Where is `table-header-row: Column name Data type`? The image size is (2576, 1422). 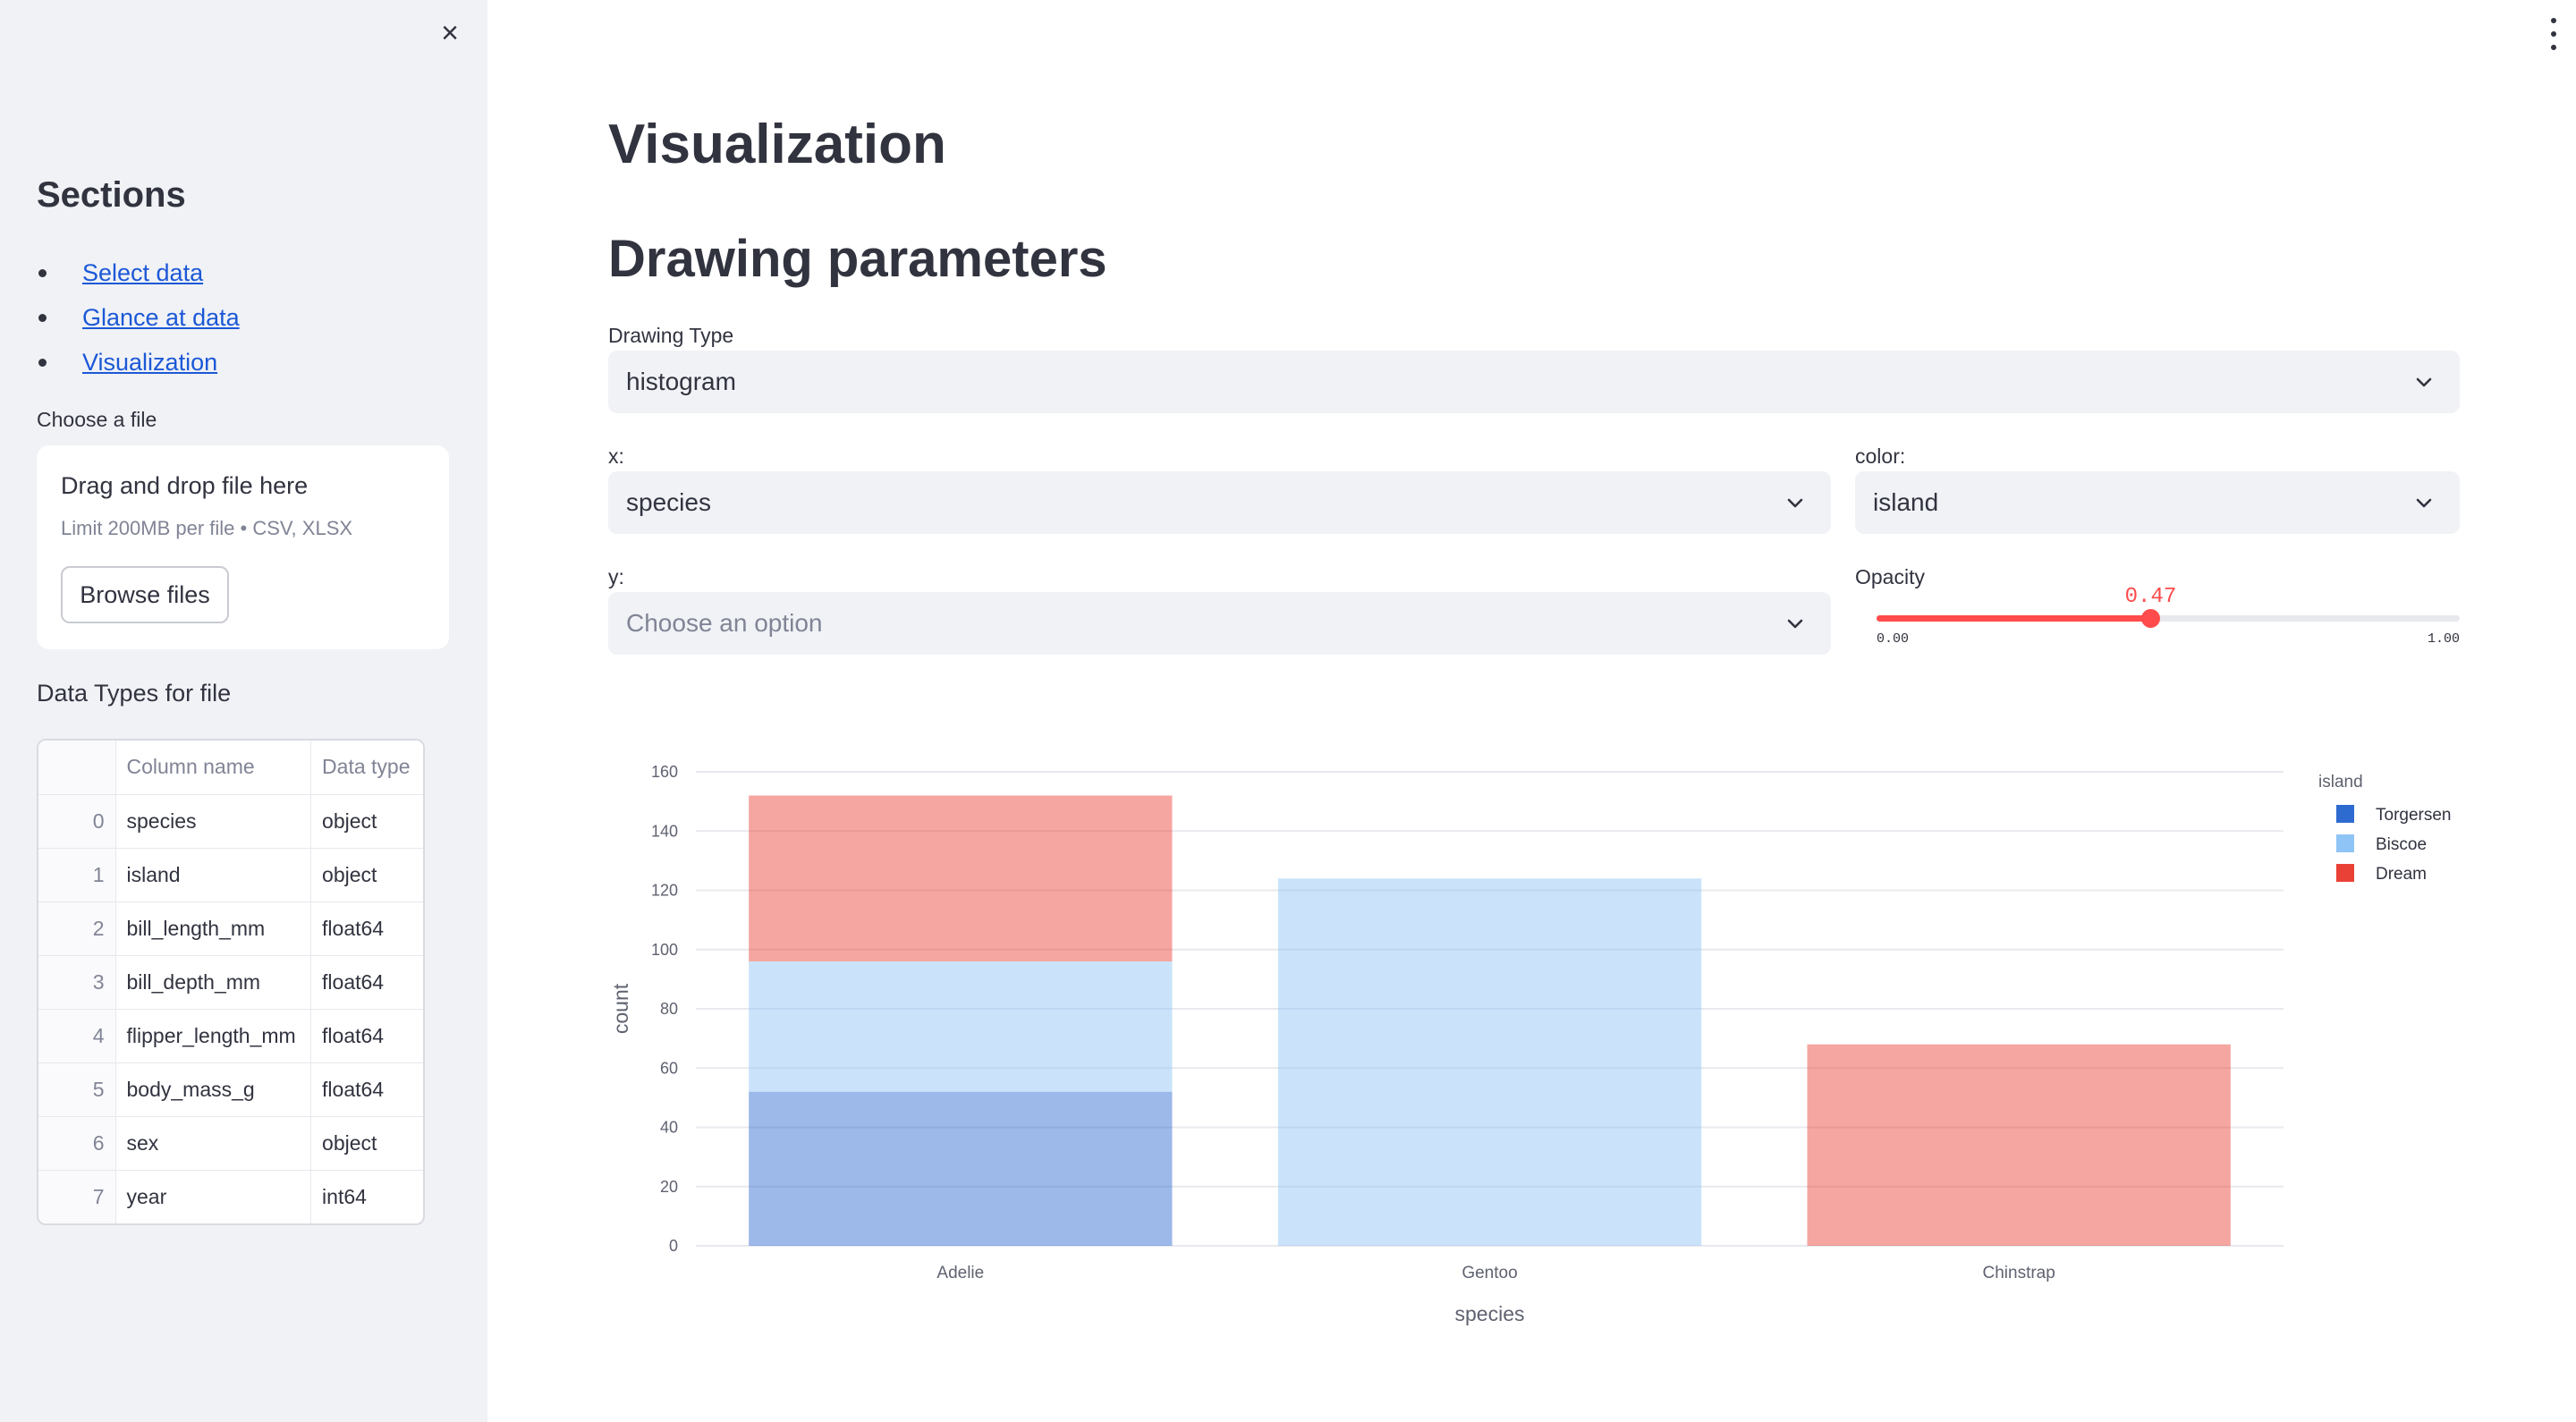 table-header-row: Column name Data type is located at coordinates (230, 767).